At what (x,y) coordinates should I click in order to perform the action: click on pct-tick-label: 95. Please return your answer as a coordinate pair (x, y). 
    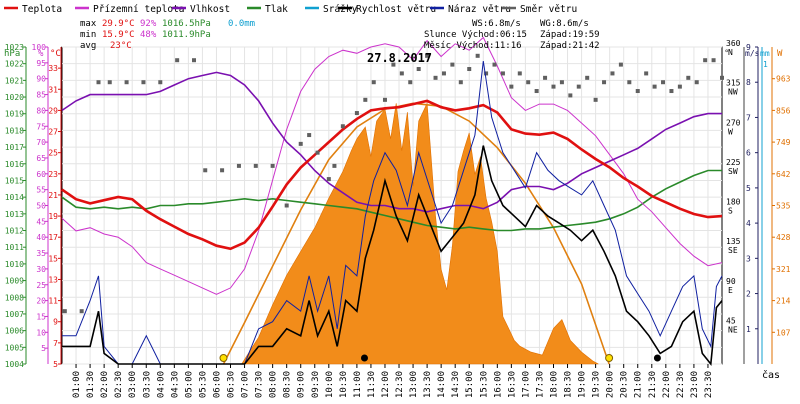
    Looking at the image, I should click on (41, 63).